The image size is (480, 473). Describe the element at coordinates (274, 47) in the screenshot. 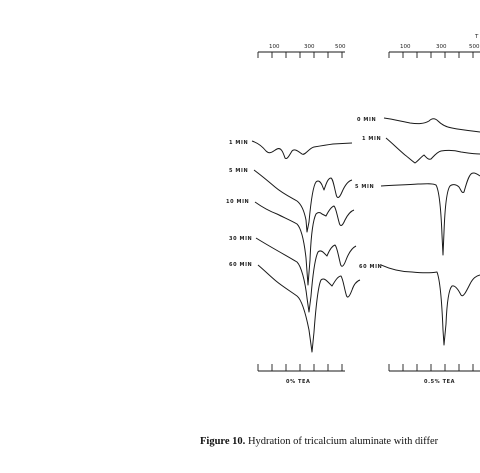

I see `left-tick-100: 100` at that location.